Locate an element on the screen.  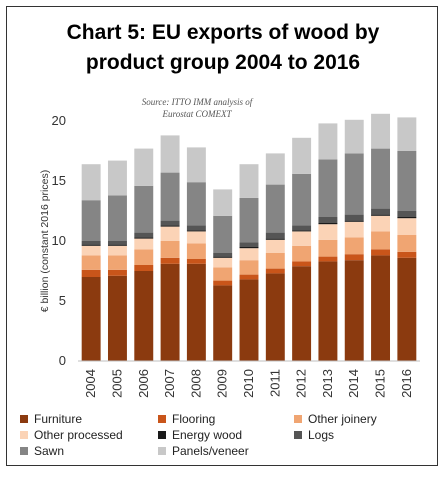
y-tick-label: 15 is located at coordinates (59, 180).